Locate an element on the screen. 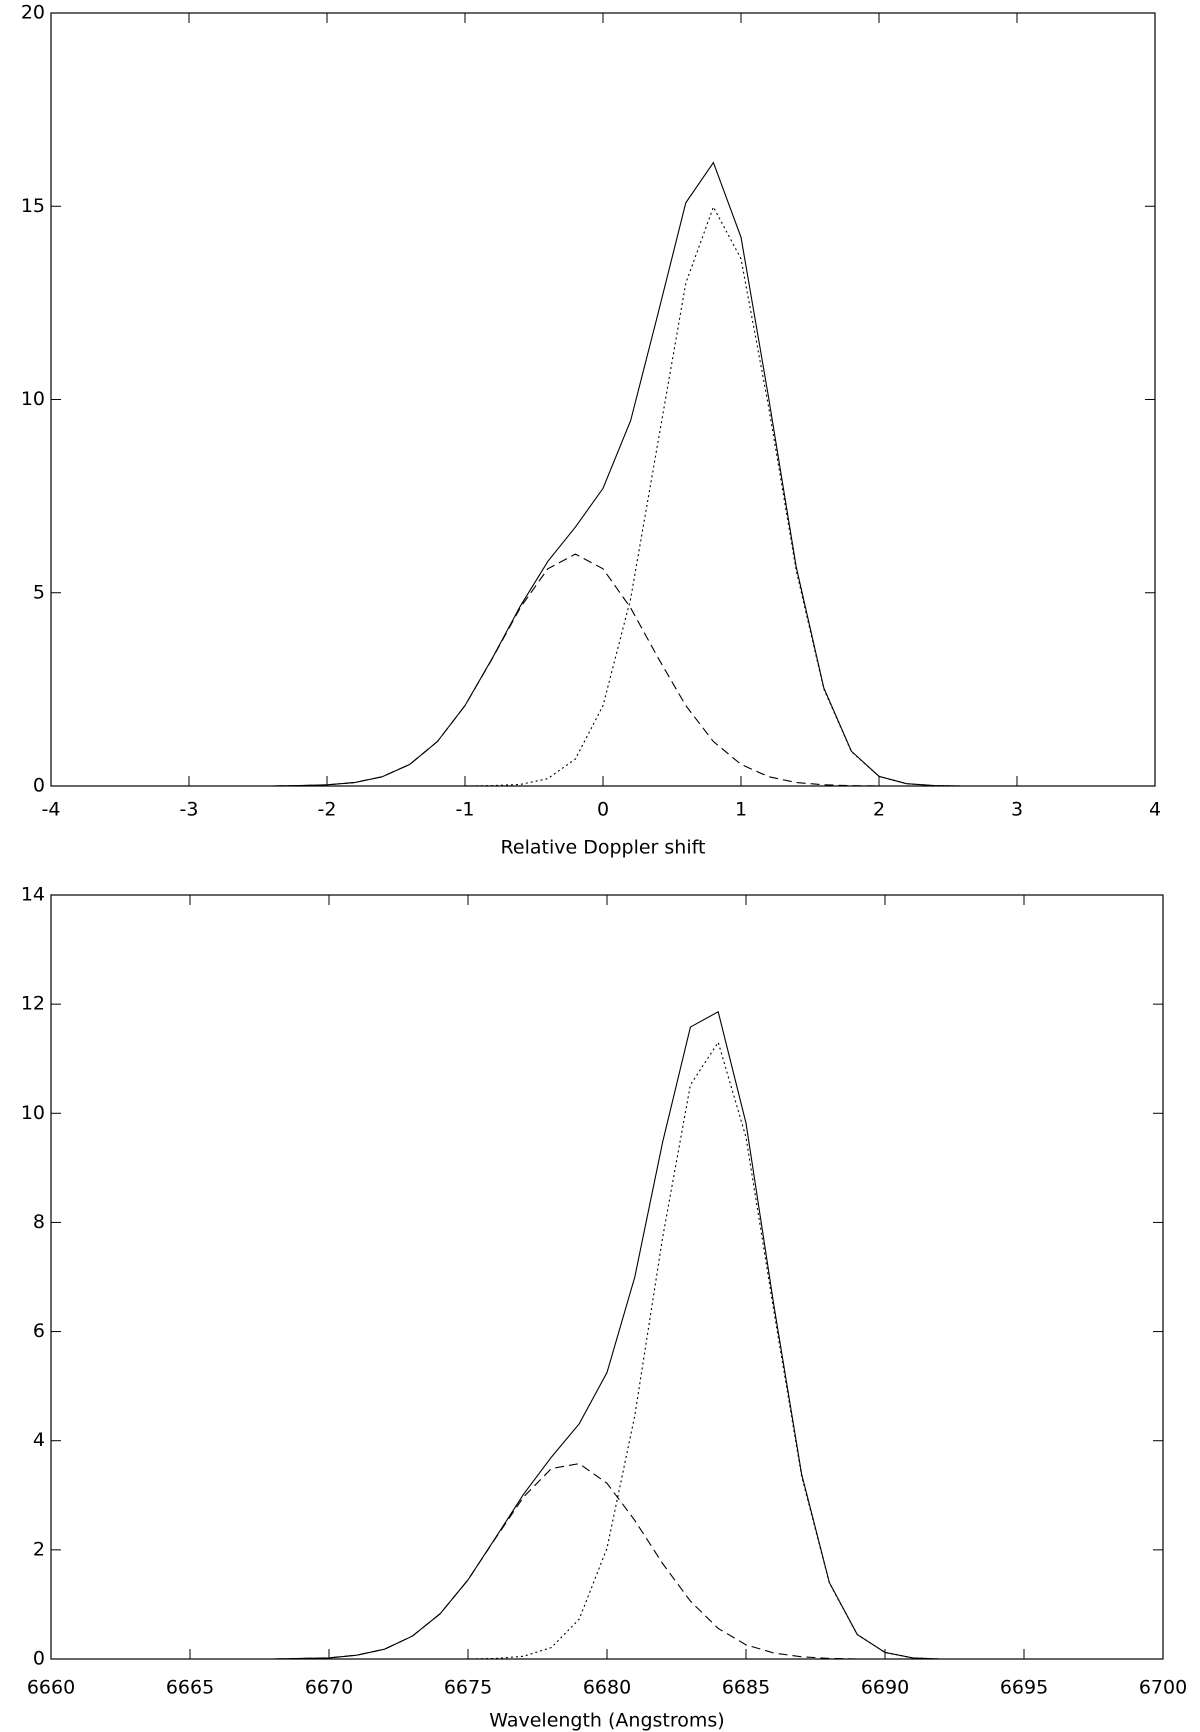  x-tick-label: 6680 is located at coordinates (607, 1688).